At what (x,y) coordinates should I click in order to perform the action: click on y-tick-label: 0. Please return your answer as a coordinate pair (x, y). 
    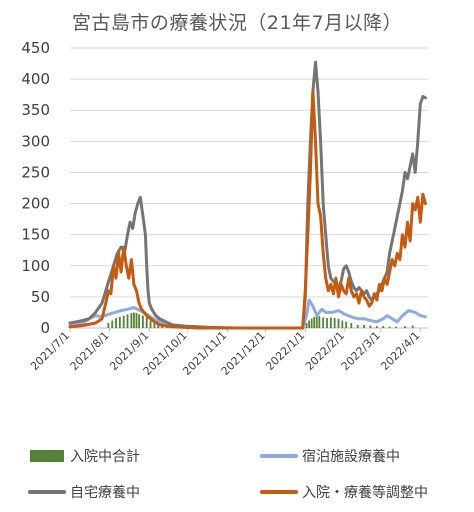
    Looking at the image, I should click on (45, 328).